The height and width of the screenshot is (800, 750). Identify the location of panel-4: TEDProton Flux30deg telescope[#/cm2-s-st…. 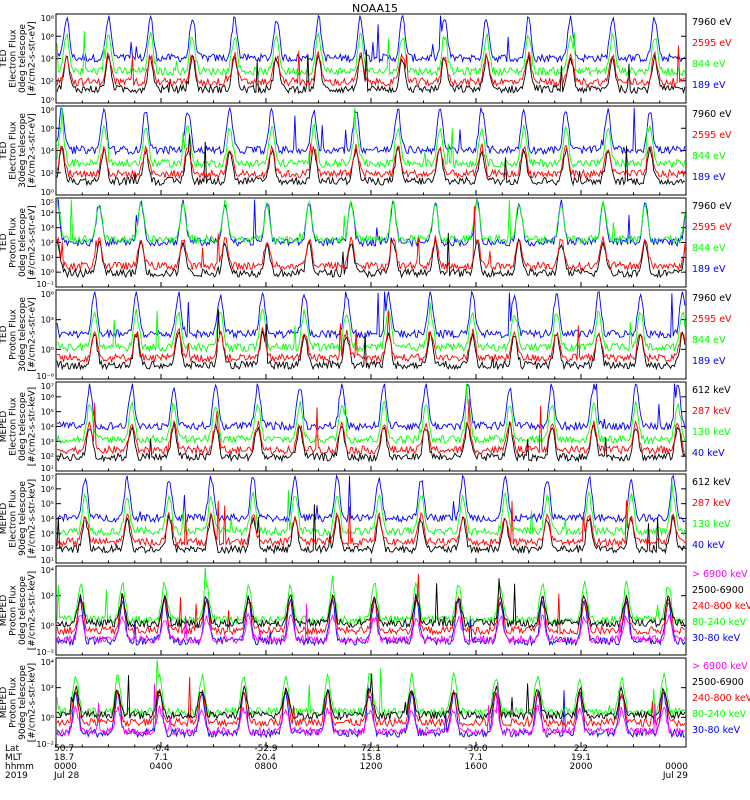
(366, 335).